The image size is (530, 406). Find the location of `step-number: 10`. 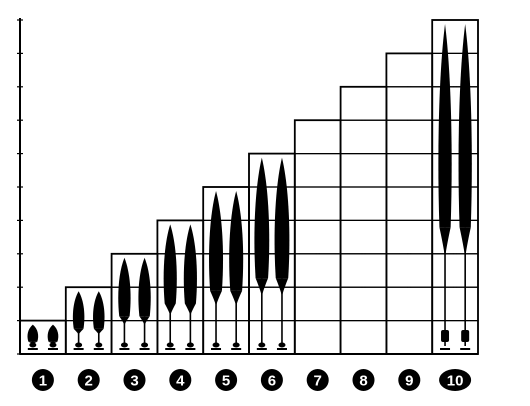

step-number: 10 is located at coordinates (455, 381).